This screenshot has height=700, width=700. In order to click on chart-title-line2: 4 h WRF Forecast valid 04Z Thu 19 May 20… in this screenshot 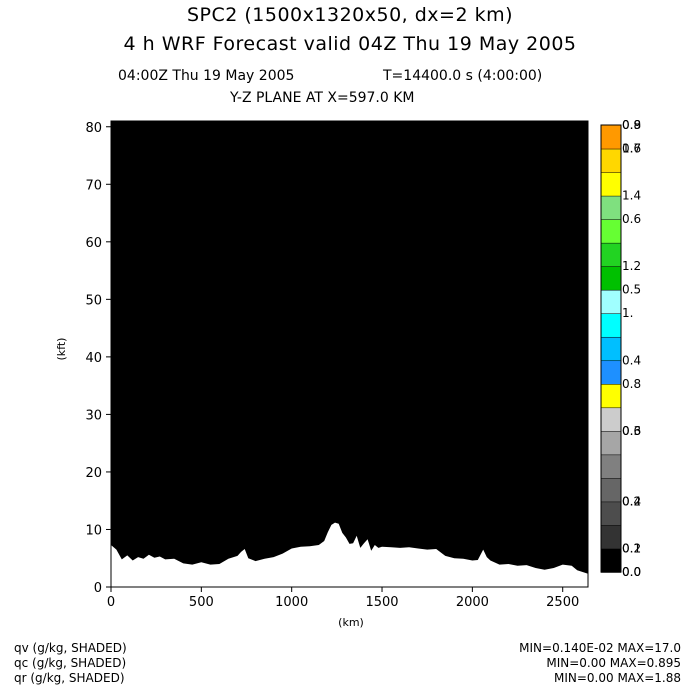, I will do `click(350, 44)`.